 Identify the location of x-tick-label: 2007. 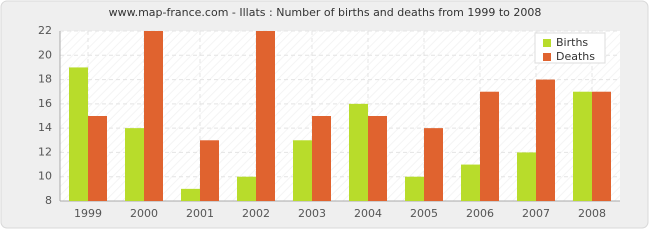
(536, 213).